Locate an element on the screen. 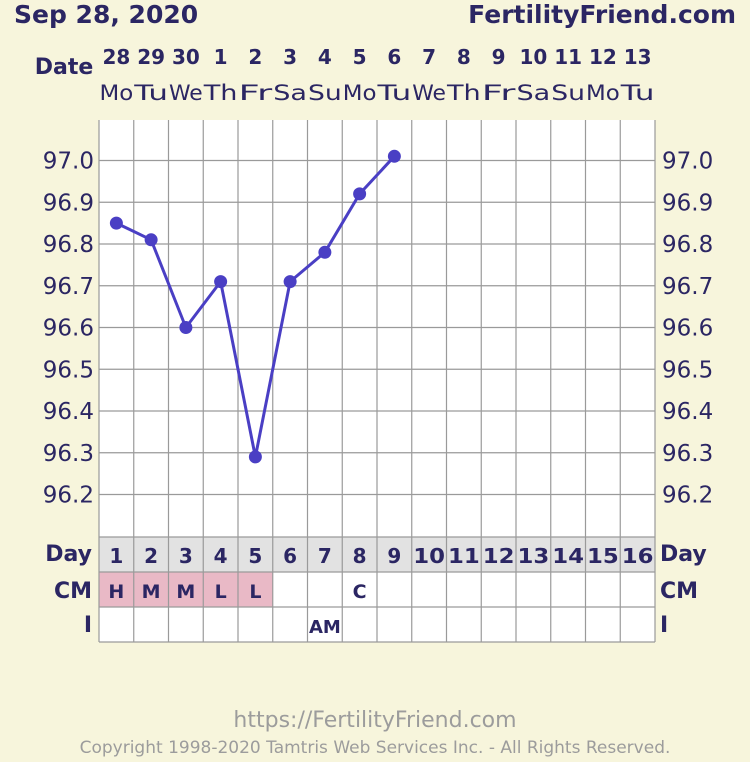  cycle-day-label: 15 is located at coordinates (603, 556).